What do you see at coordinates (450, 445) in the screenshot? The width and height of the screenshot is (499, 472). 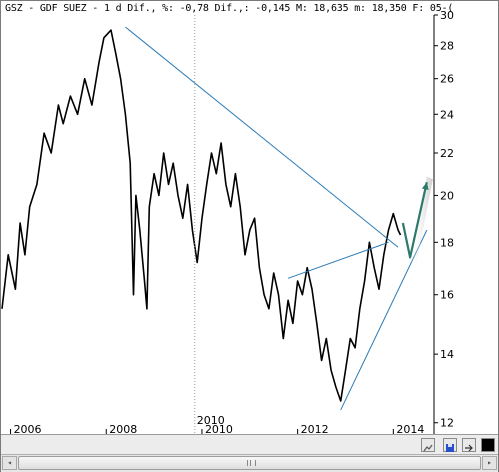 I see `save-icon` at bounding box center [450, 445].